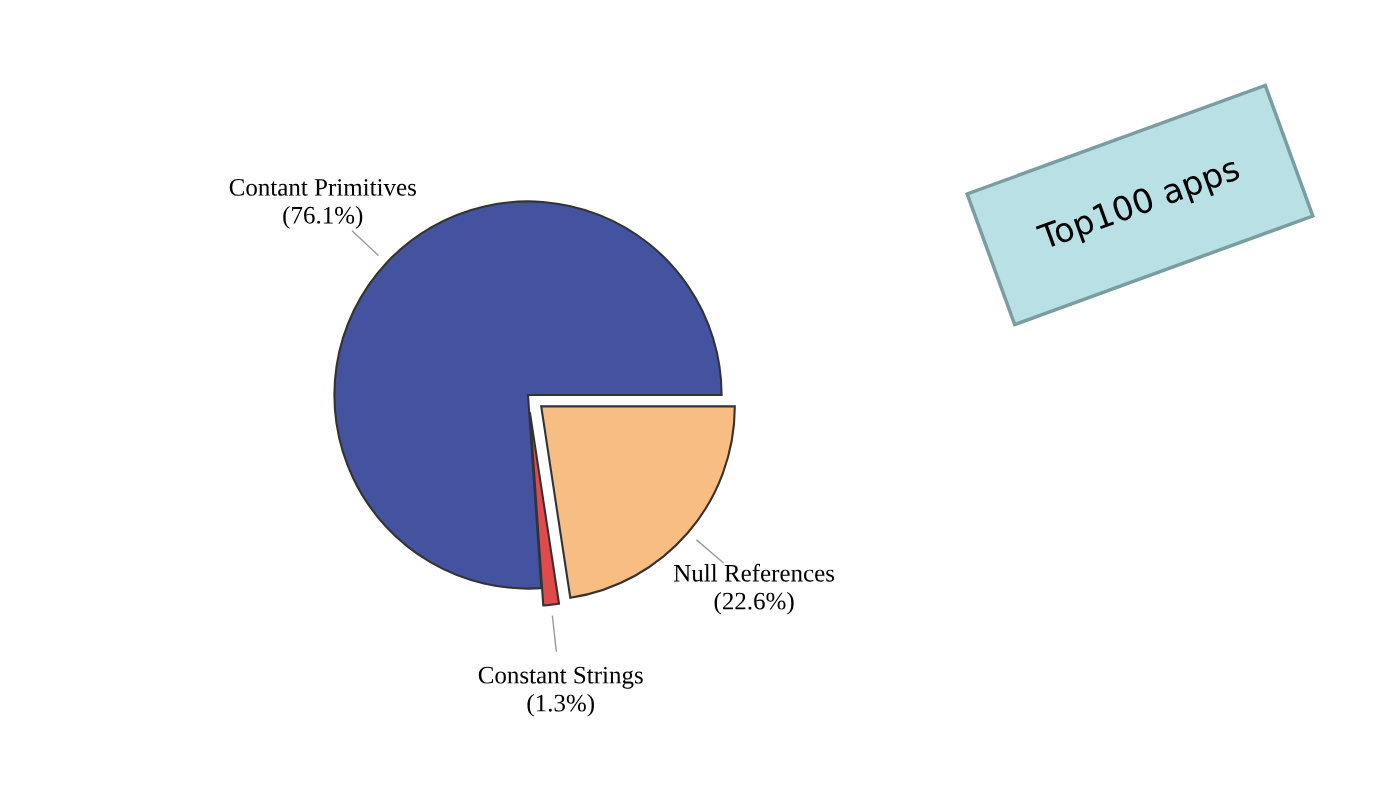  What do you see at coordinates (323, 217) in the screenshot?
I see `data-label: (76.1%)` at bounding box center [323, 217].